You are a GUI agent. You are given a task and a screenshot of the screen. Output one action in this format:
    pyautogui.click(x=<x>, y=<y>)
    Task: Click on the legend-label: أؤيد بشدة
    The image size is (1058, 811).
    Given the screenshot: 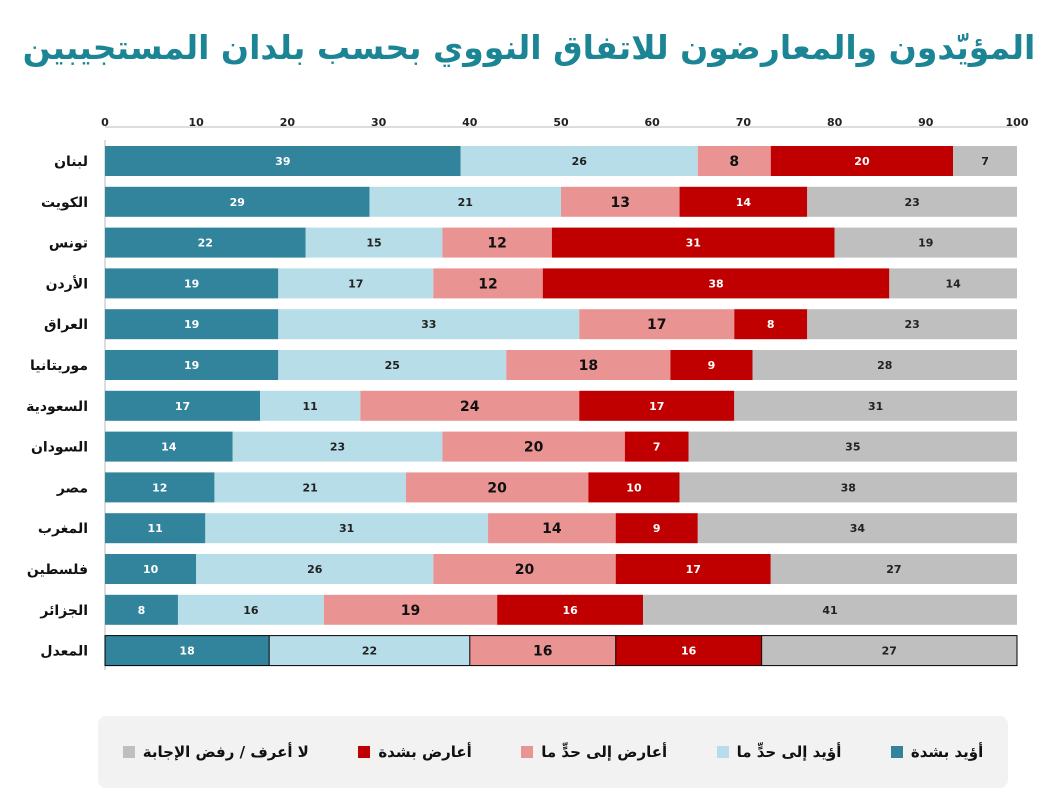 What is the action you would take?
    pyautogui.click(x=947, y=752)
    